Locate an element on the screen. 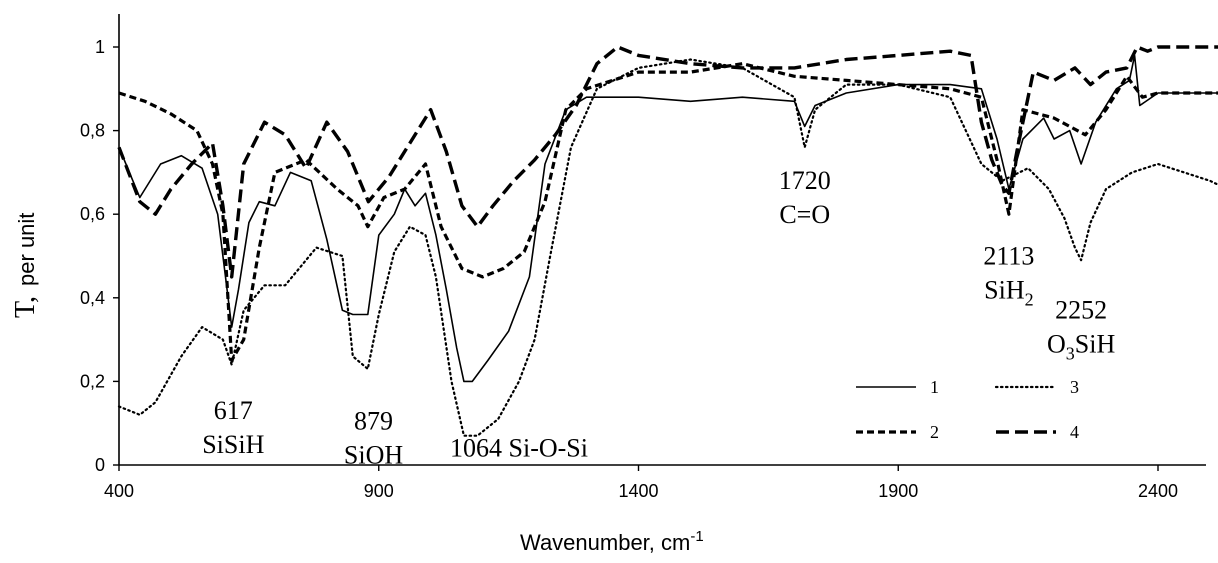 This screenshot has width=1218, height=563. annotation-label: SiH2 is located at coordinates (1008, 292).